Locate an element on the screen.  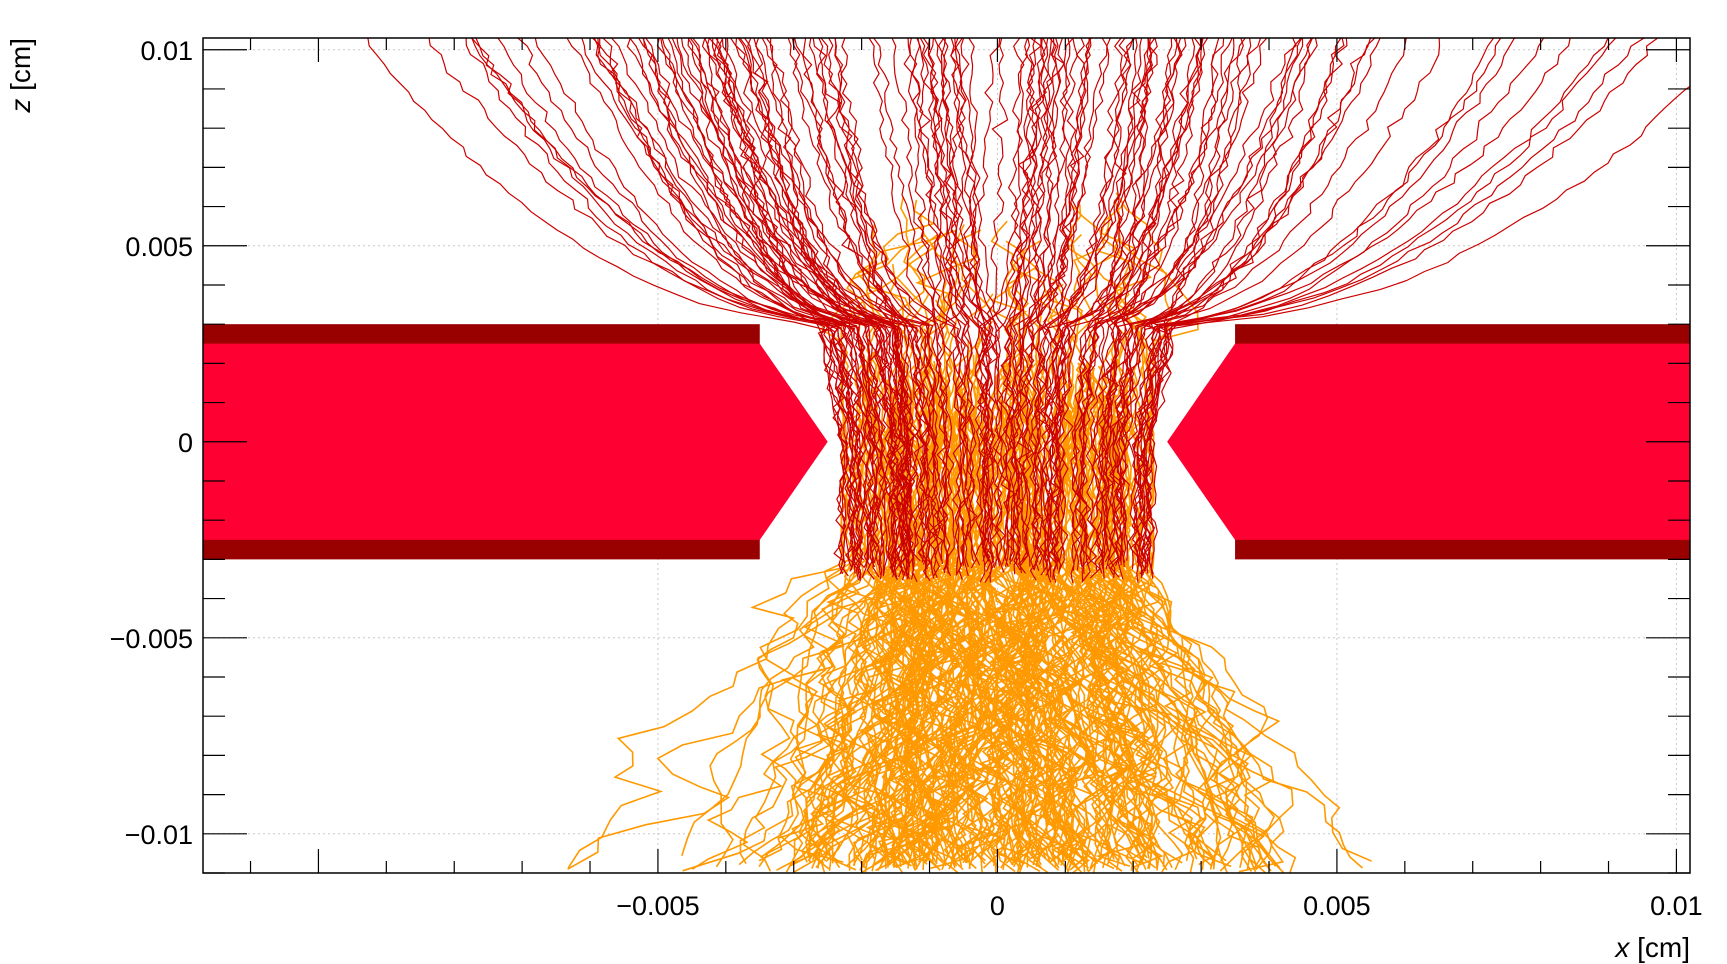
y-tick-label: −0.01 is located at coordinates (159, 835).